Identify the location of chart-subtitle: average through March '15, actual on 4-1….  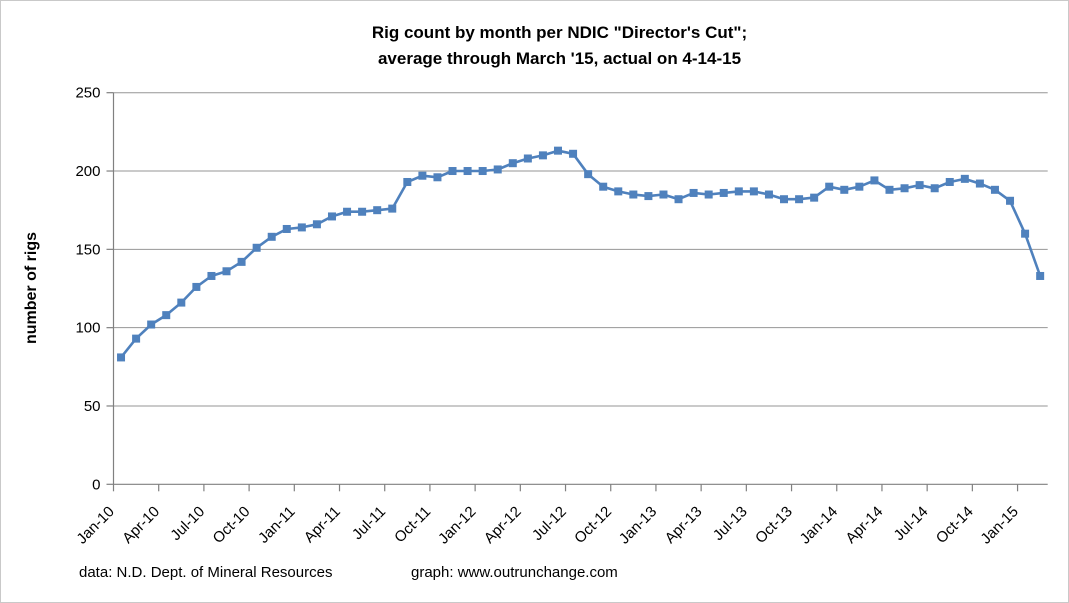
(559, 58).